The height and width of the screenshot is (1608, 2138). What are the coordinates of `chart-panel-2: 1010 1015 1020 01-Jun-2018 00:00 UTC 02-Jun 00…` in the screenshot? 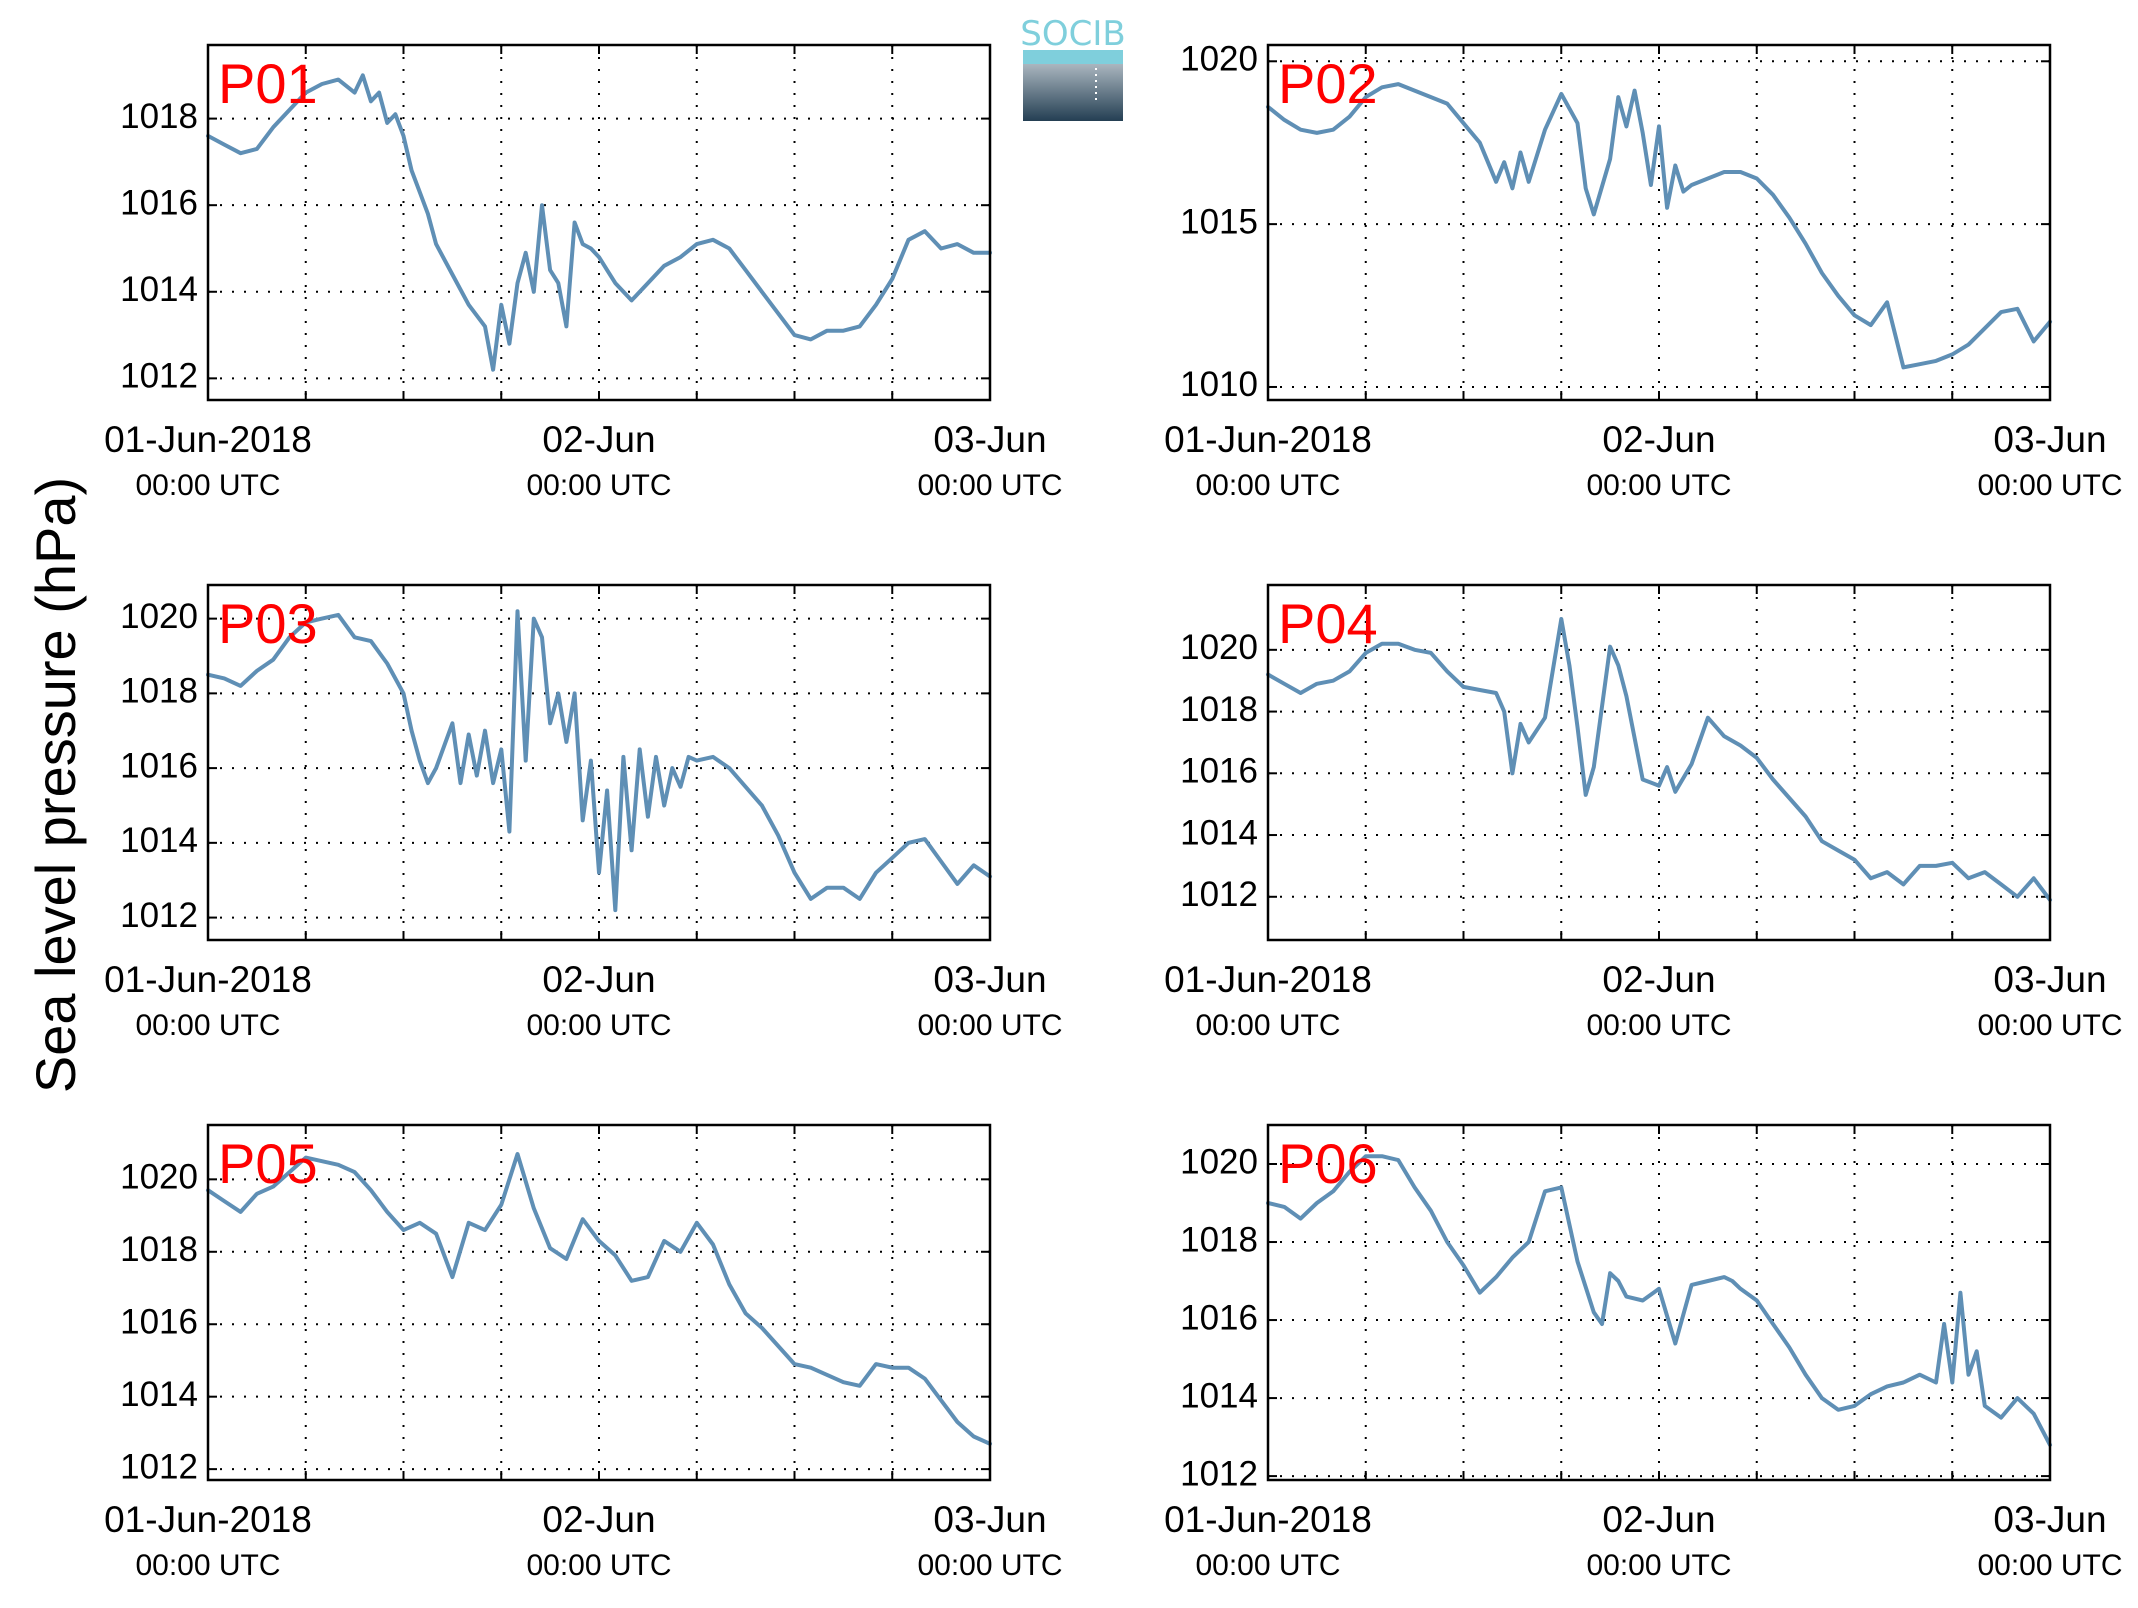 It's located at (1643, 271).